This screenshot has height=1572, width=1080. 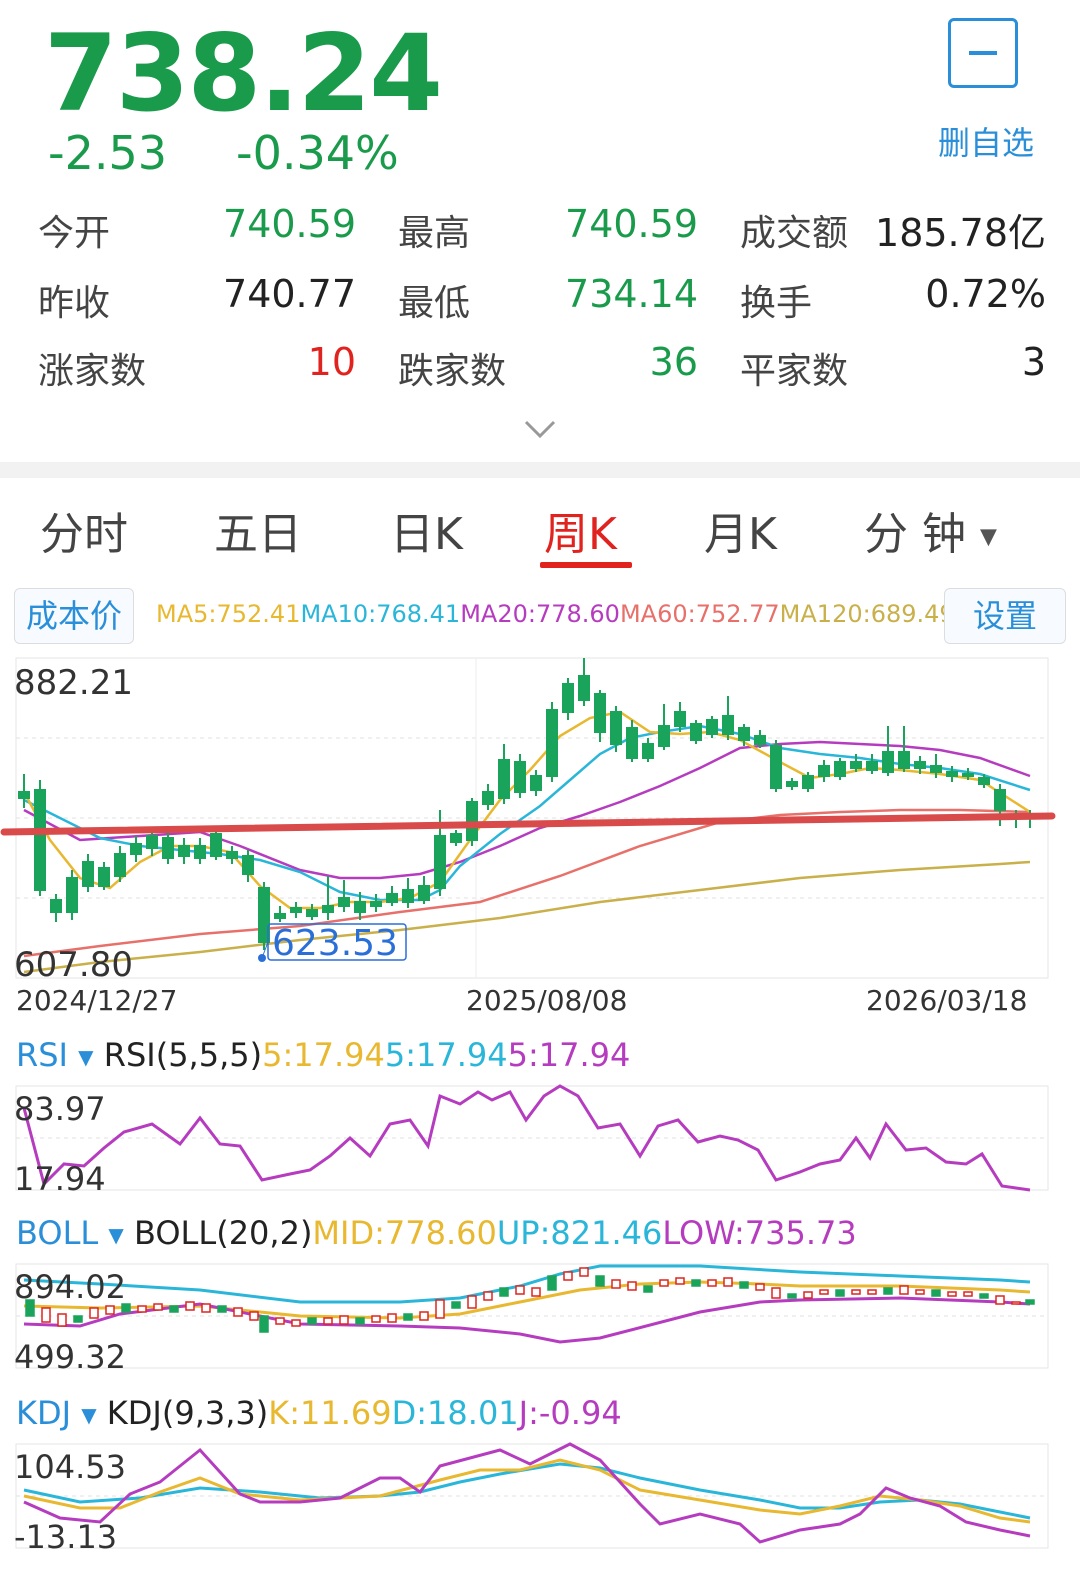 What do you see at coordinates (960, 233) in the screenshot?
I see `stat-value: 185.78亿` at bounding box center [960, 233].